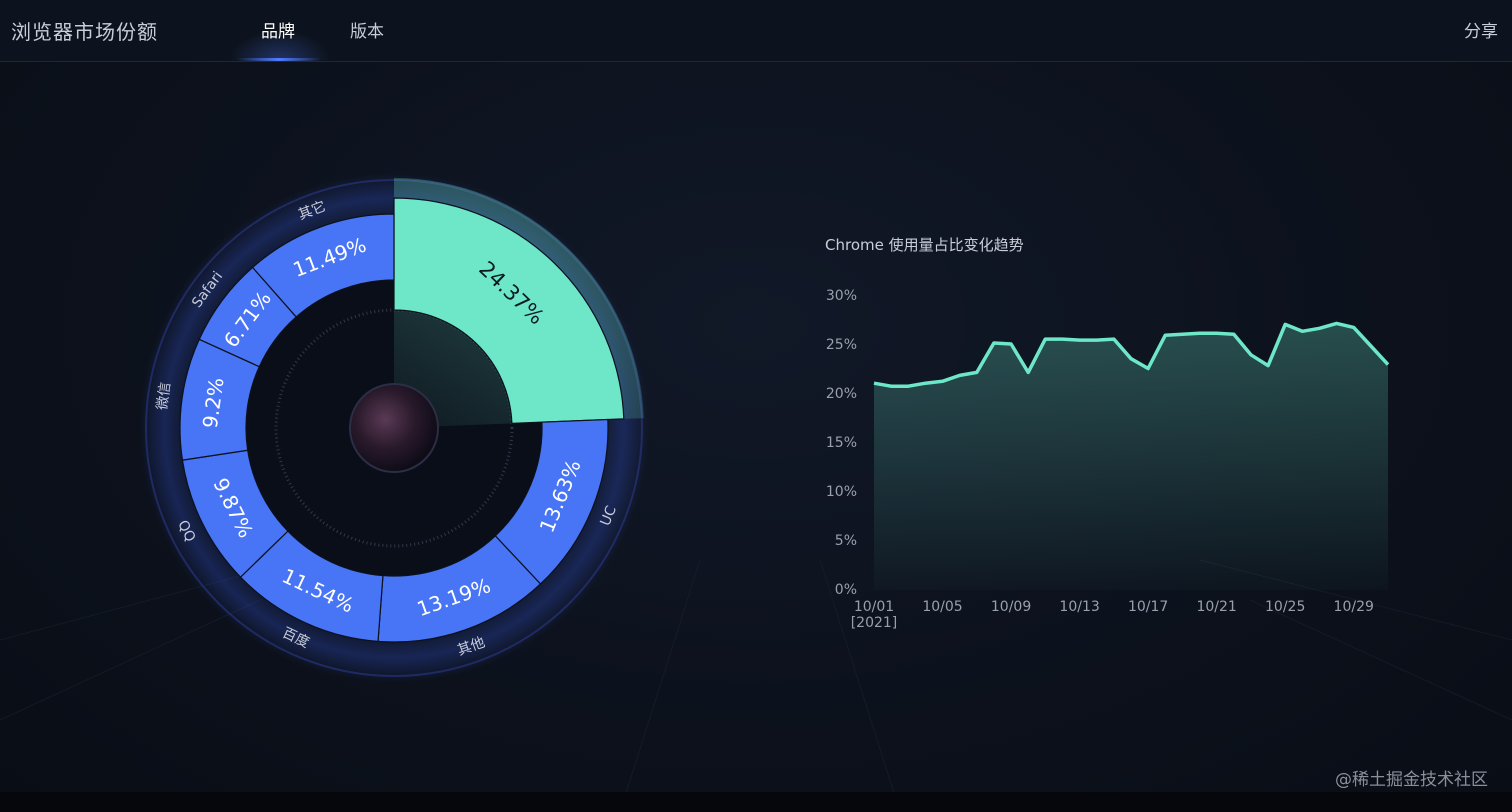 The image size is (1512, 812). I want to click on bottom-bar, so click(756, 802).